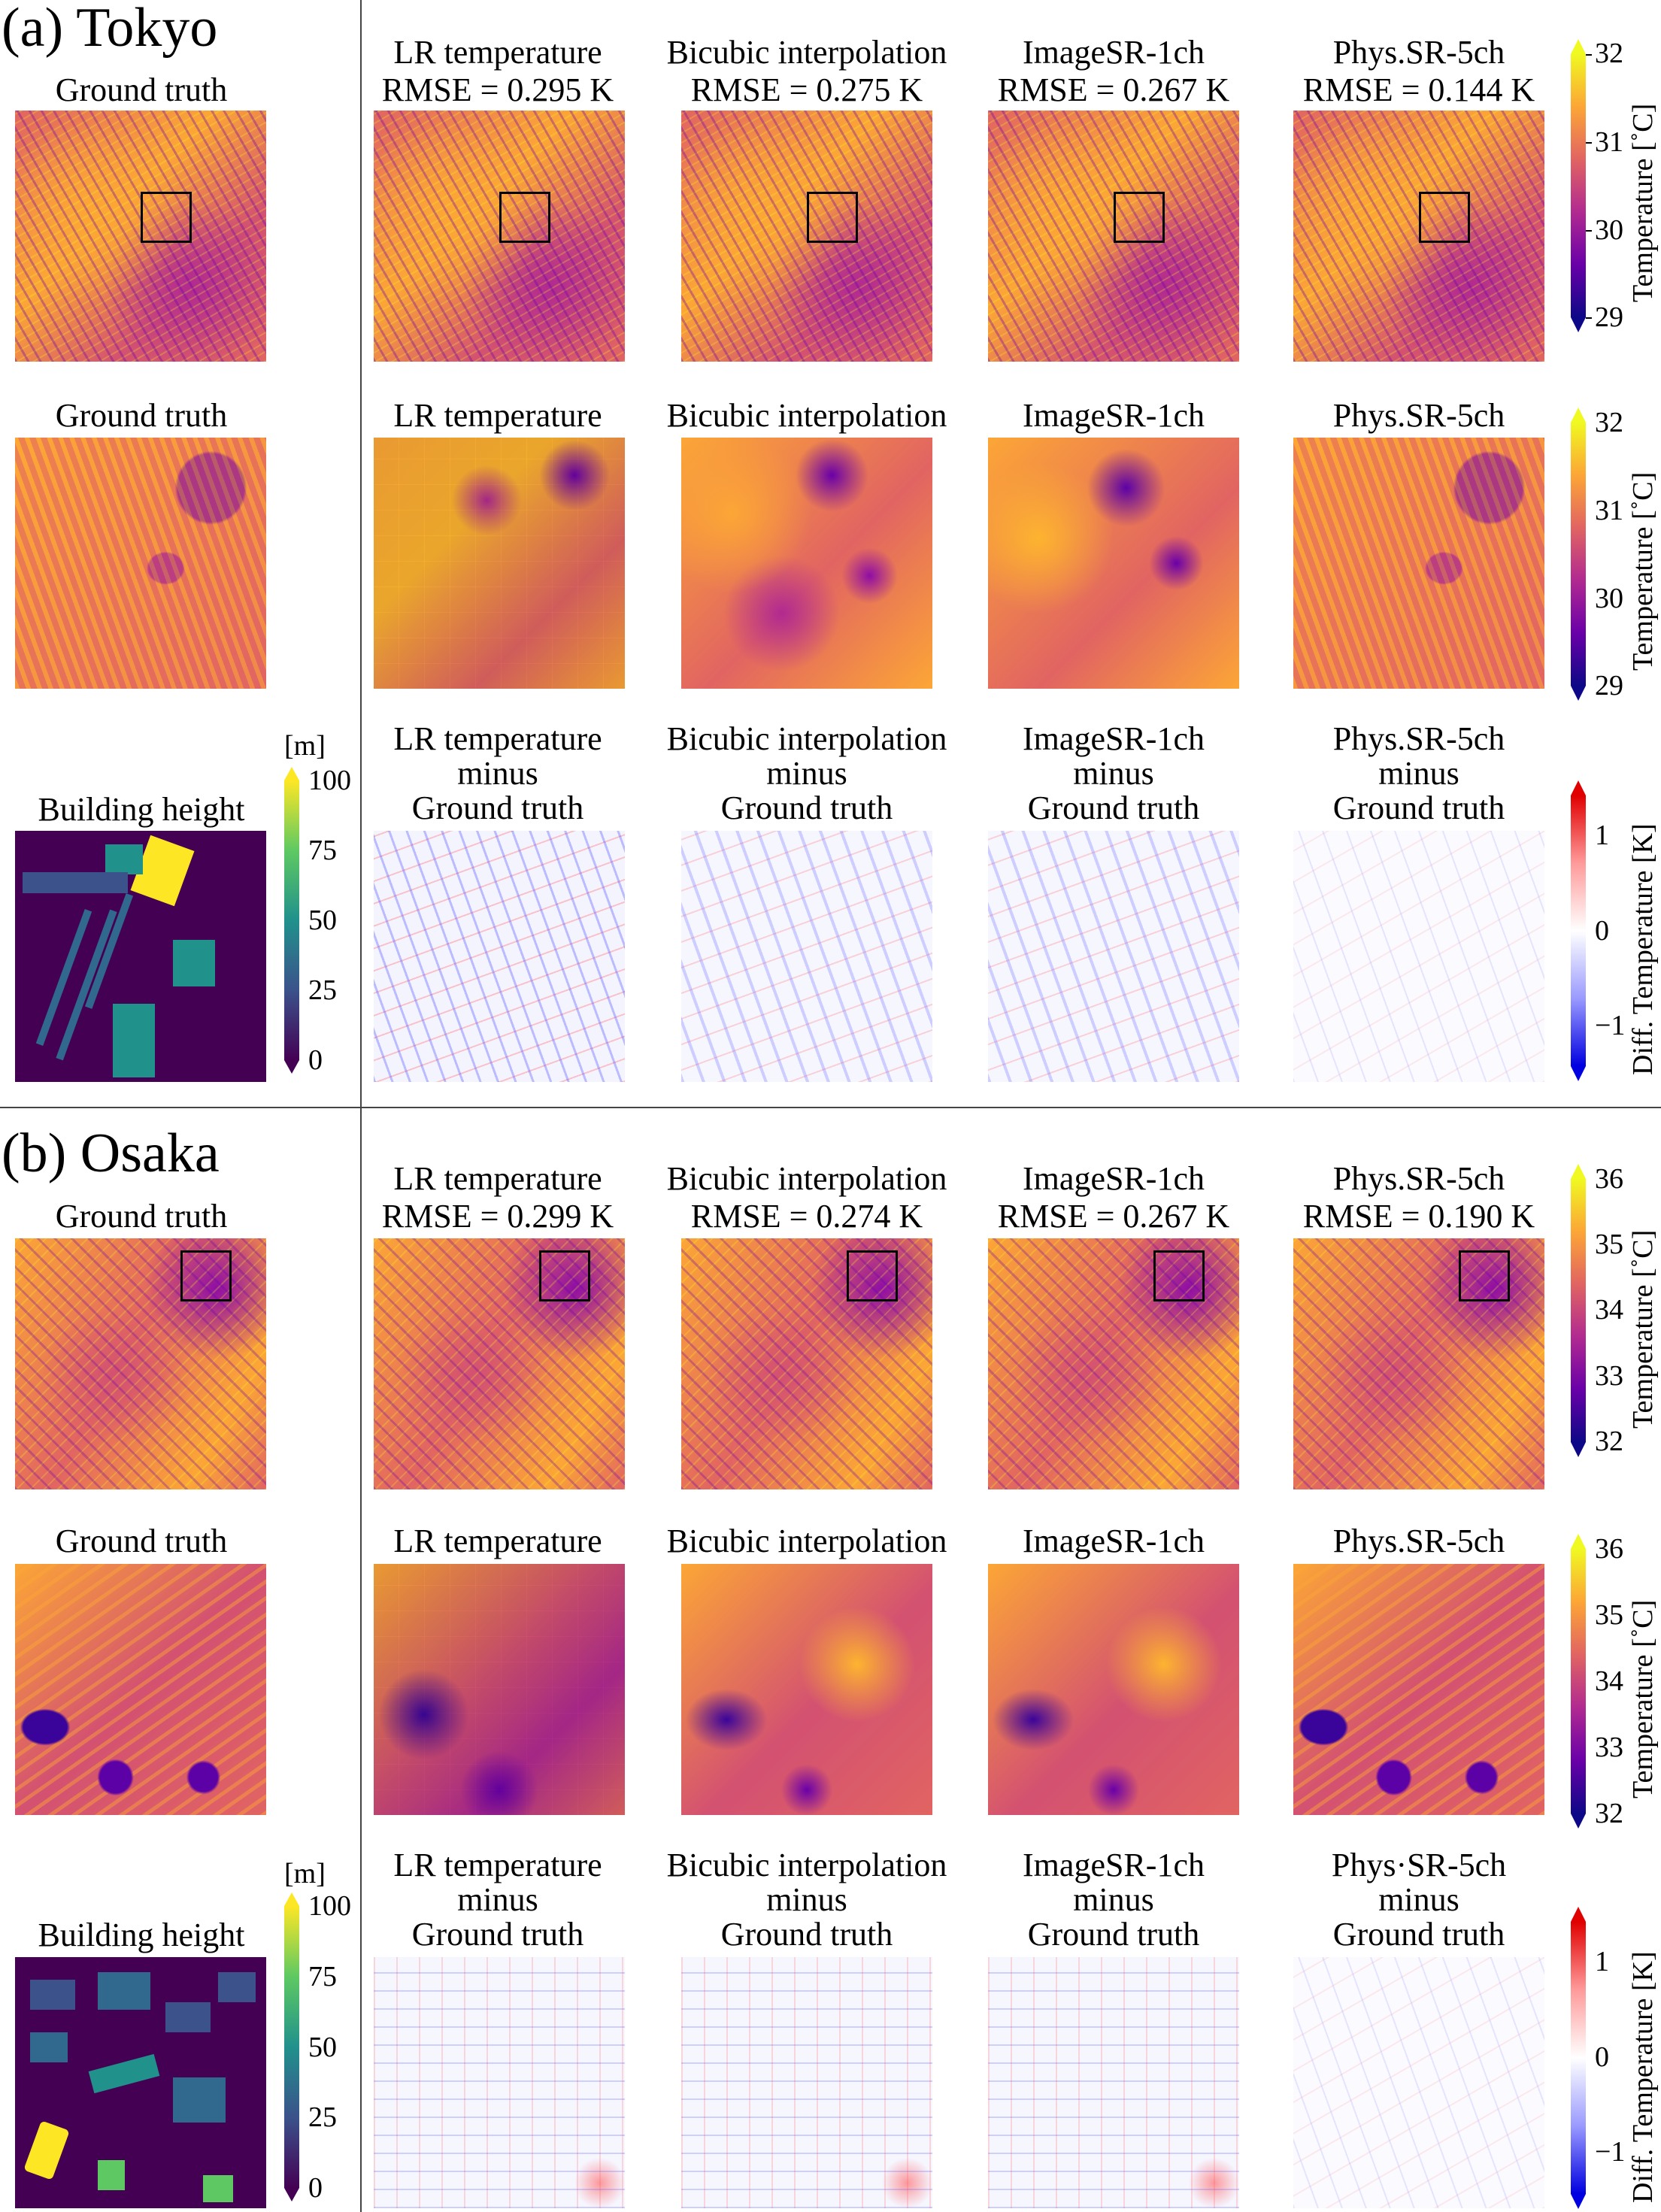  Describe the element at coordinates (1114, 1690) in the screenshot. I see `b-r2-imagesr-zoom-map` at that location.